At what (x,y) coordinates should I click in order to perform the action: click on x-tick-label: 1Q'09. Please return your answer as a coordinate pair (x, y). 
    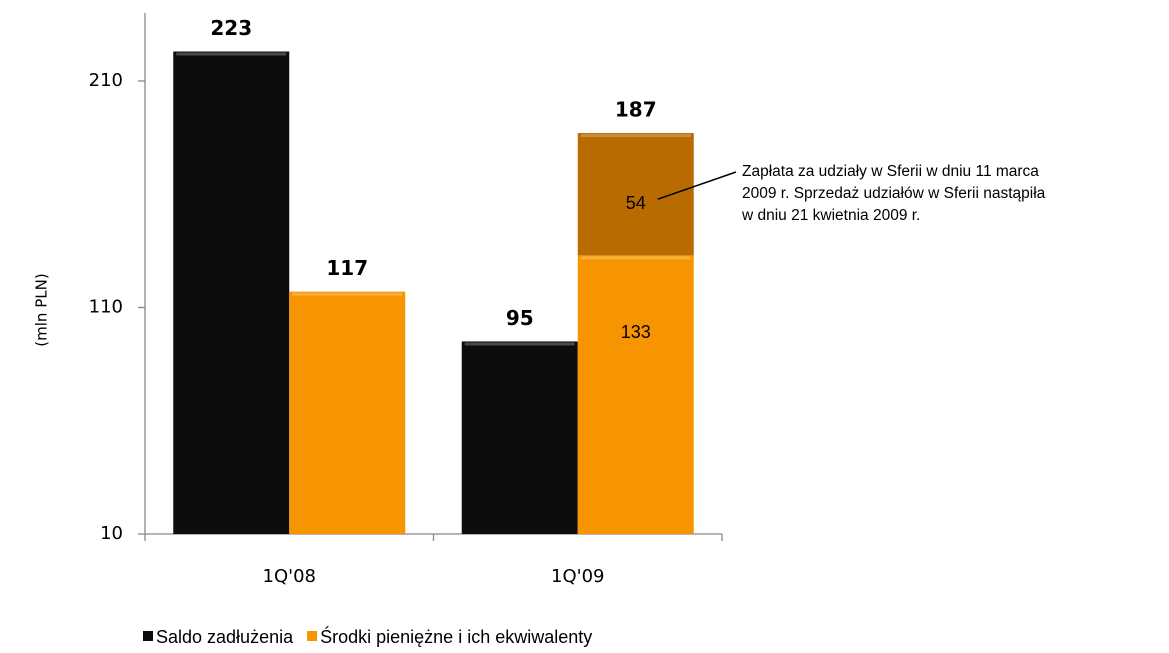
    Looking at the image, I should click on (577, 576).